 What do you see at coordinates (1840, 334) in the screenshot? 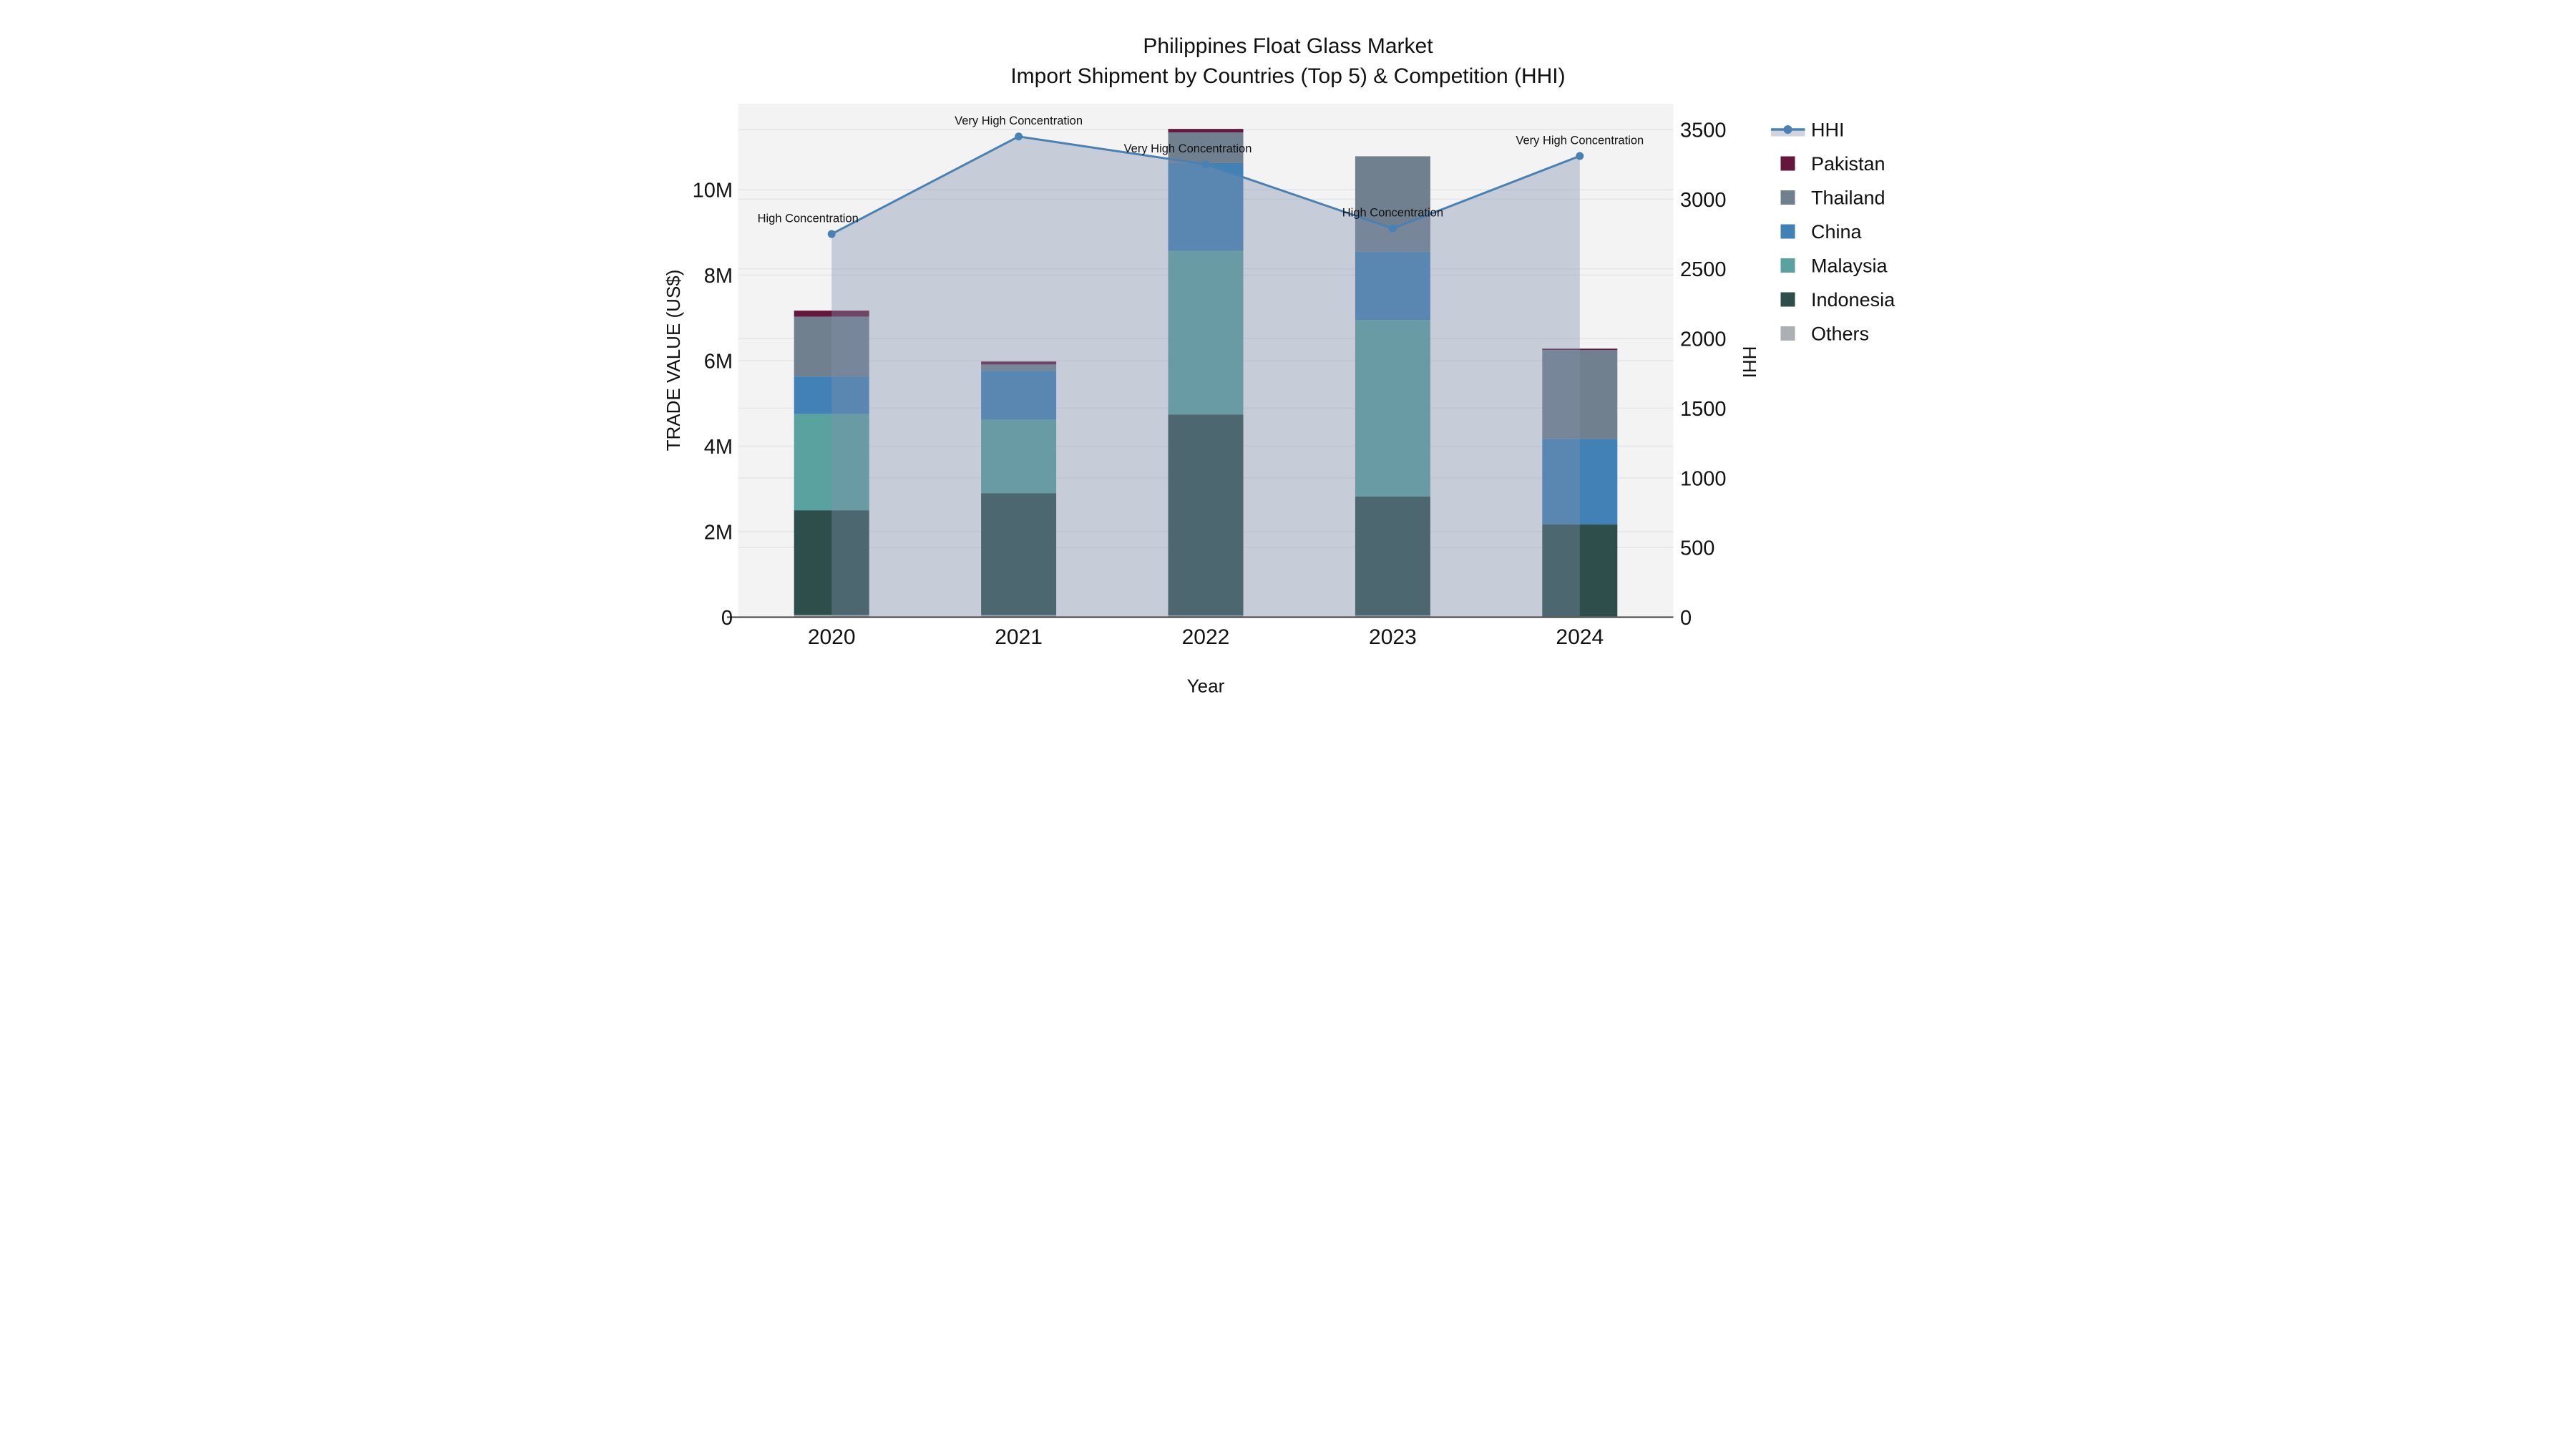
I see `legend-label-others: Others` at bounding box center [1840, 334].